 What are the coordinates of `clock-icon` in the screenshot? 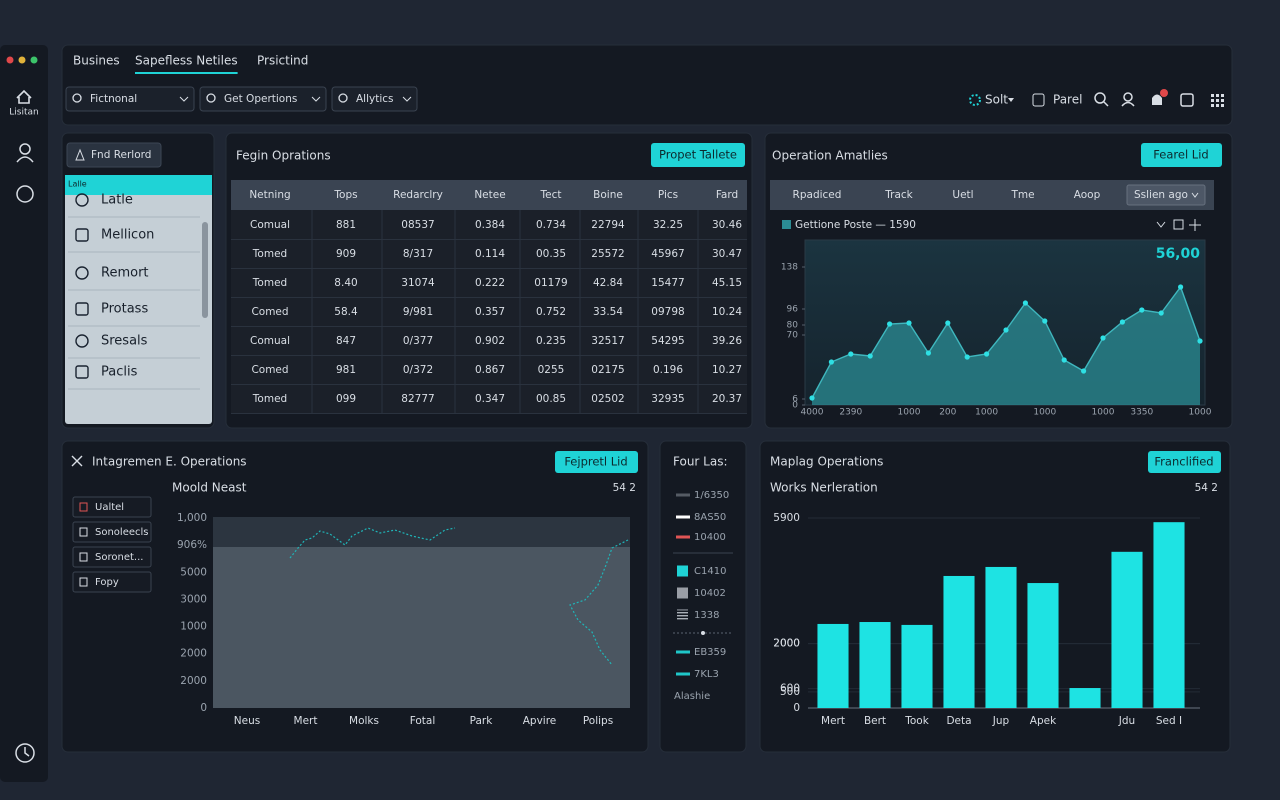 It's located at (25, 753).